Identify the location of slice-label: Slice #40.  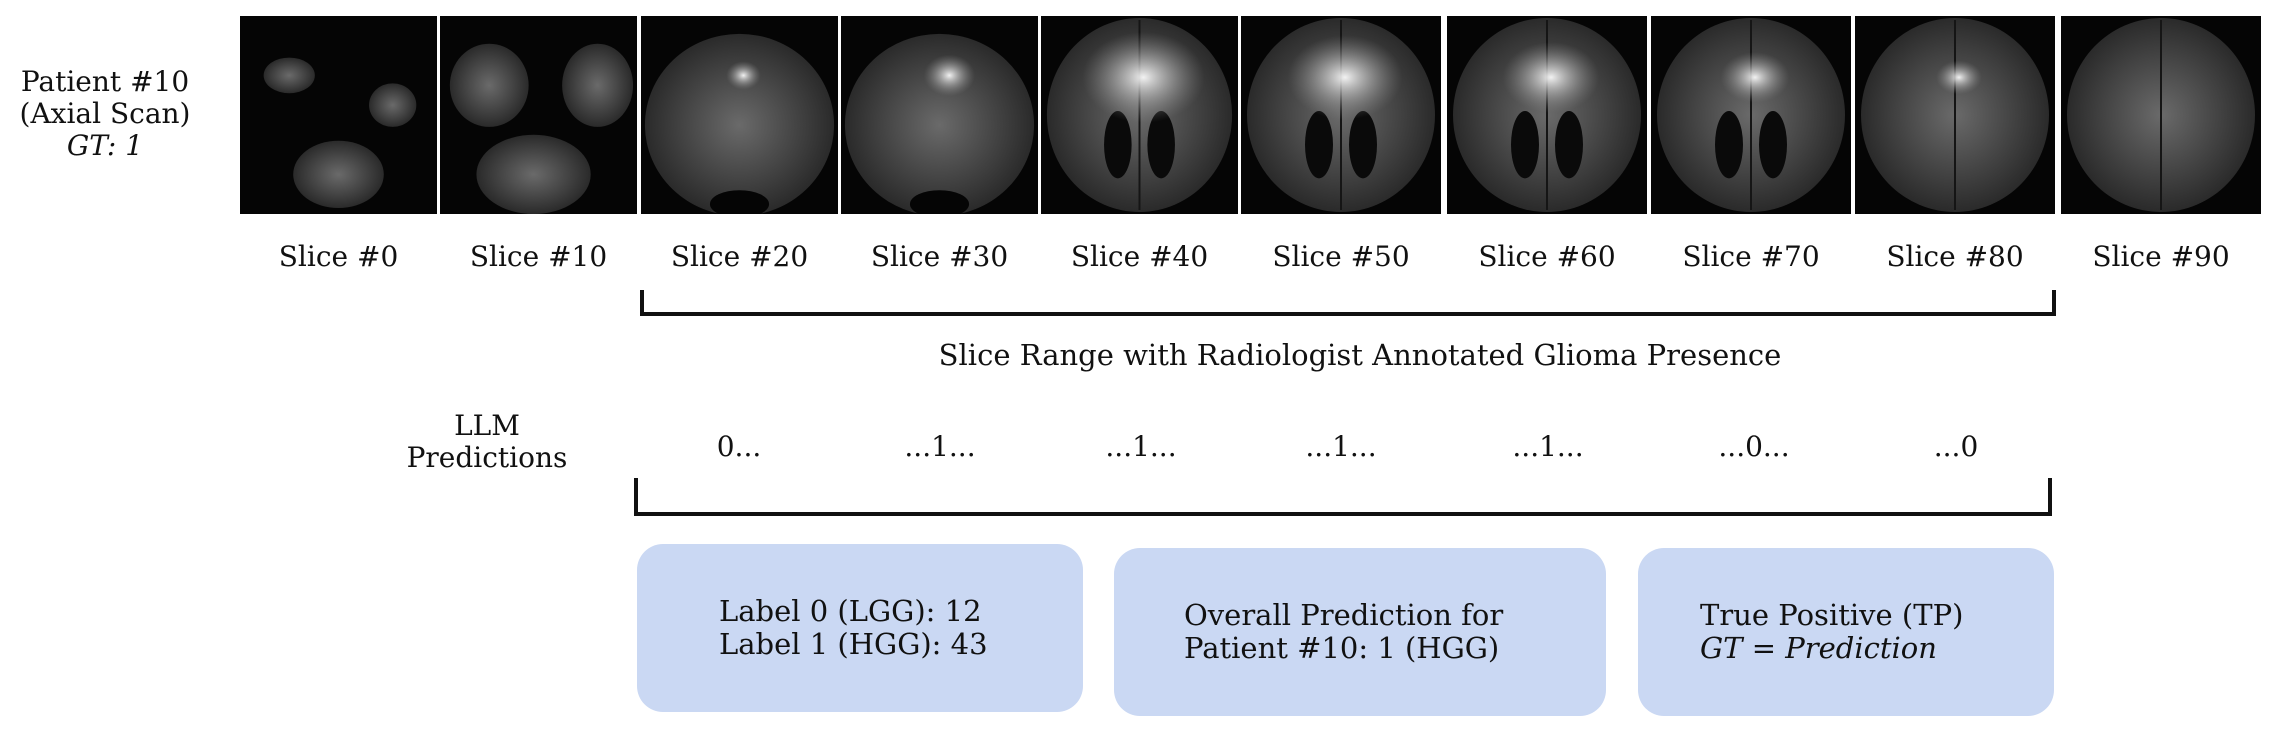
(1139, 256).